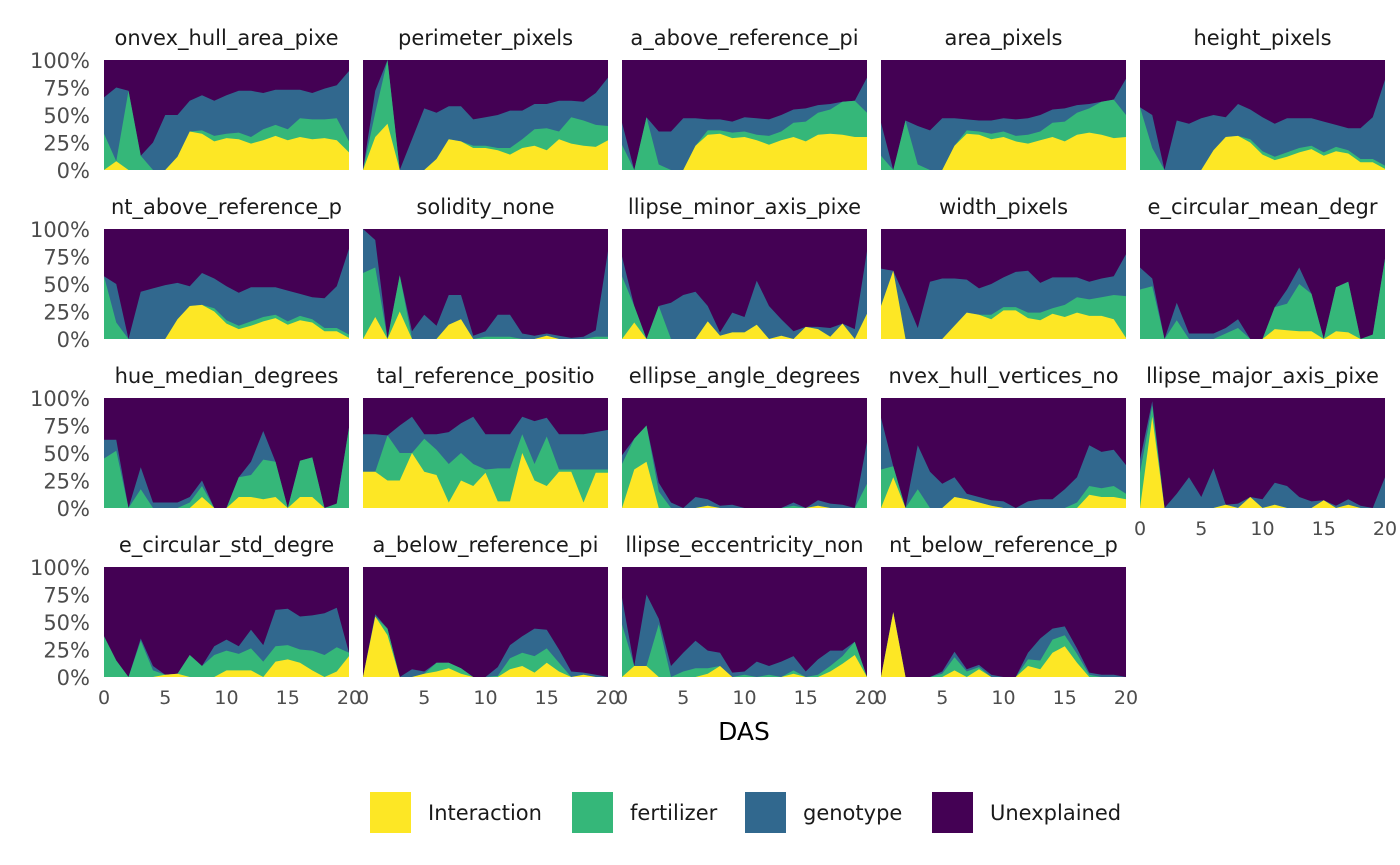 Image resolution: width=1400 pixels, height=865 pixels. I want to click on facet-strip-title: a_above_reference_pi, so click(744, 38).